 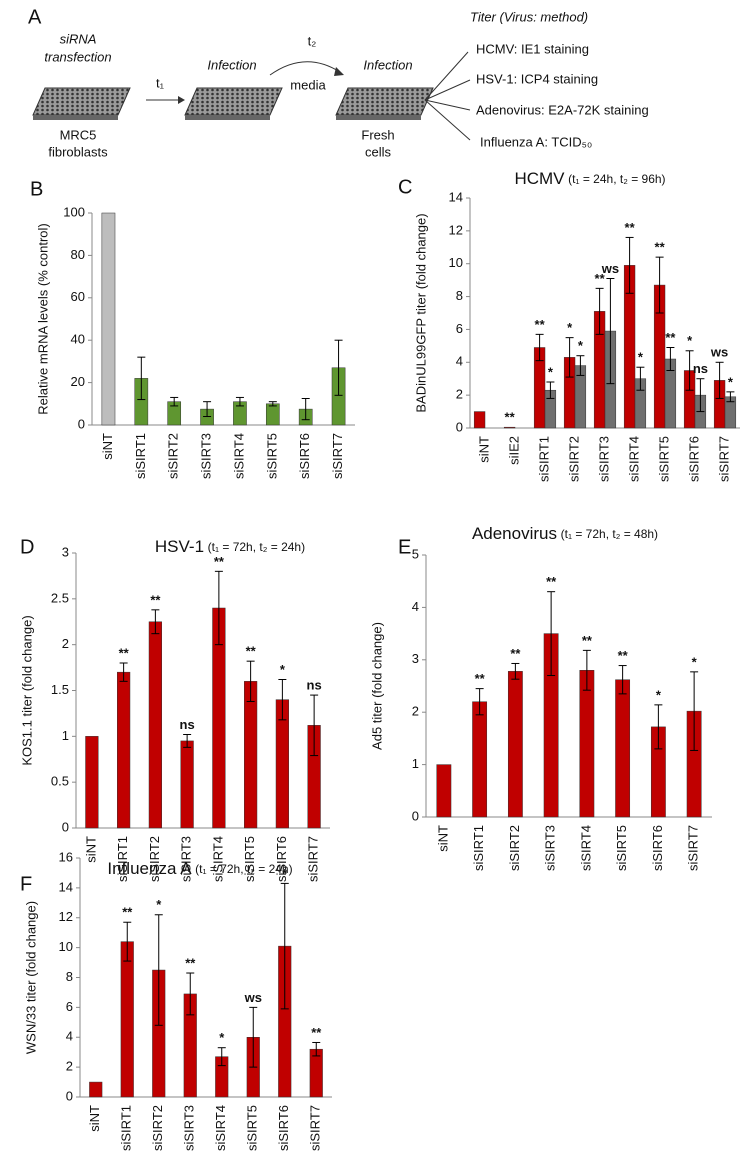 What do you see at coordinates (609, 534) in the screenshot?
I see `title-sub: (t₁ = 72h, t₂ = 48h)` at bounding box center [609, 534].